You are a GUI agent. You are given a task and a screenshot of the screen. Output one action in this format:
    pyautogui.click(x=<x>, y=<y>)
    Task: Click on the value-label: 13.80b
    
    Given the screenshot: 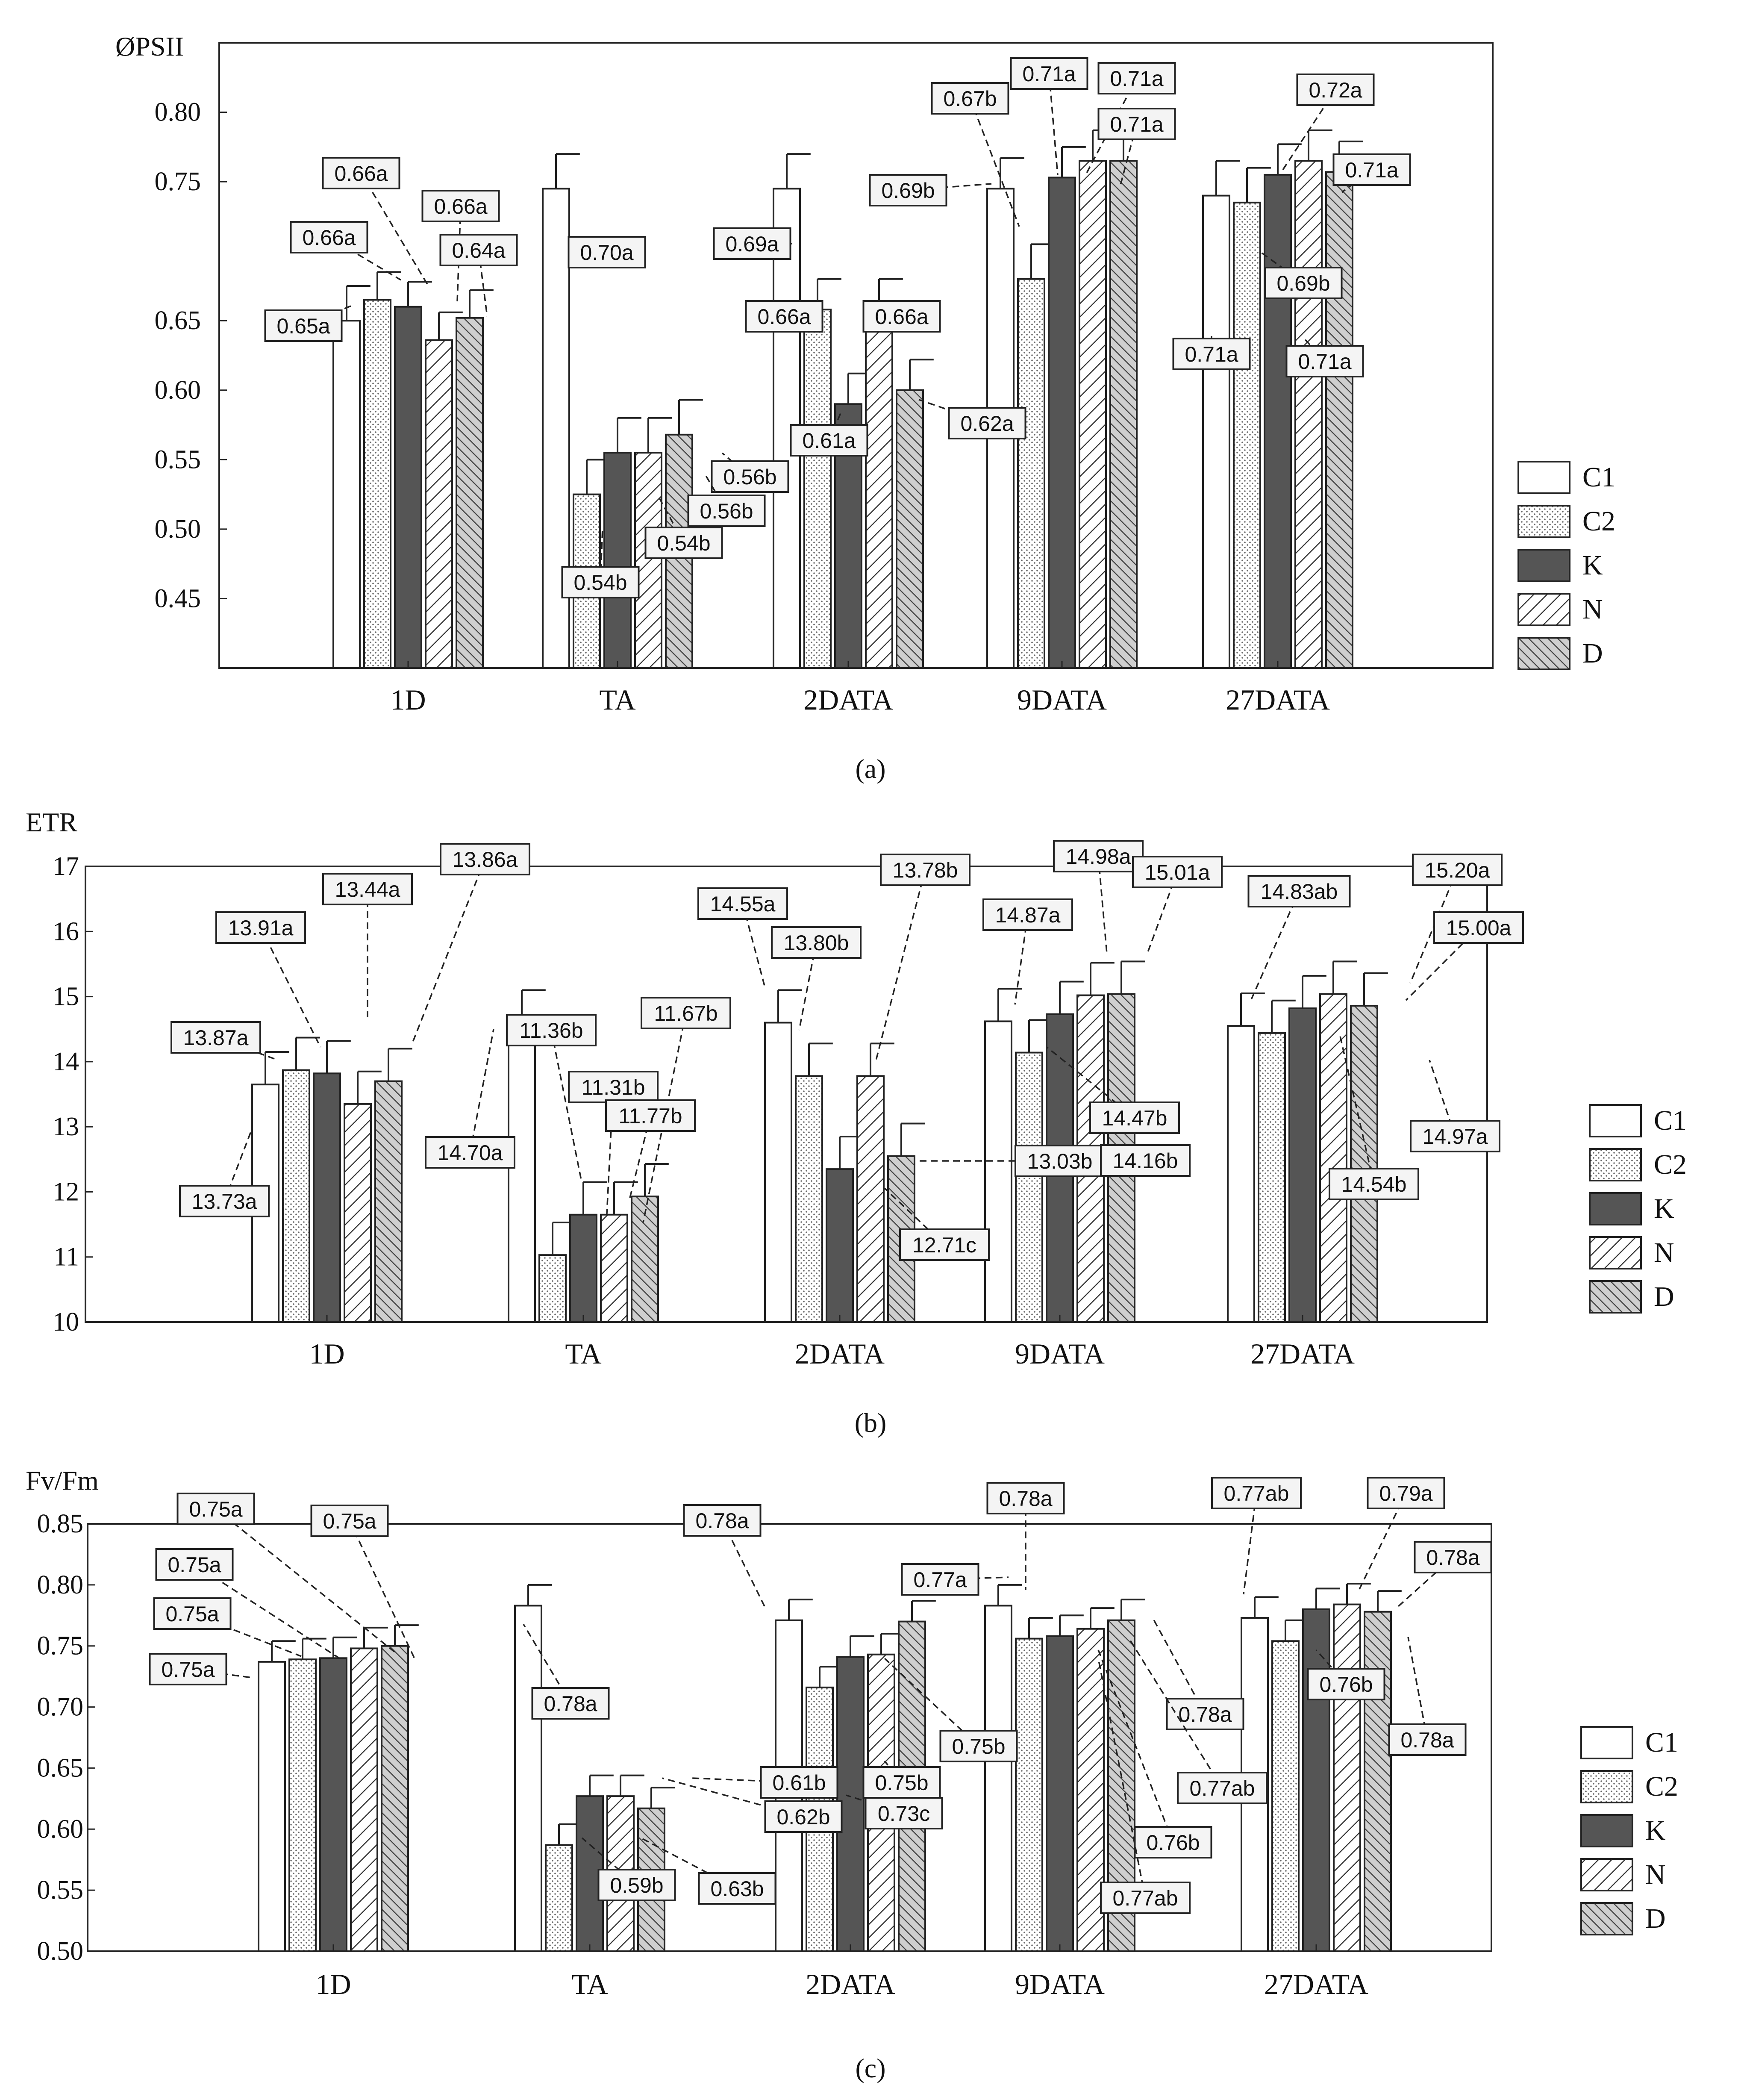 What is the action you would take?
    pyautogui.click(x=816, y=943)
    